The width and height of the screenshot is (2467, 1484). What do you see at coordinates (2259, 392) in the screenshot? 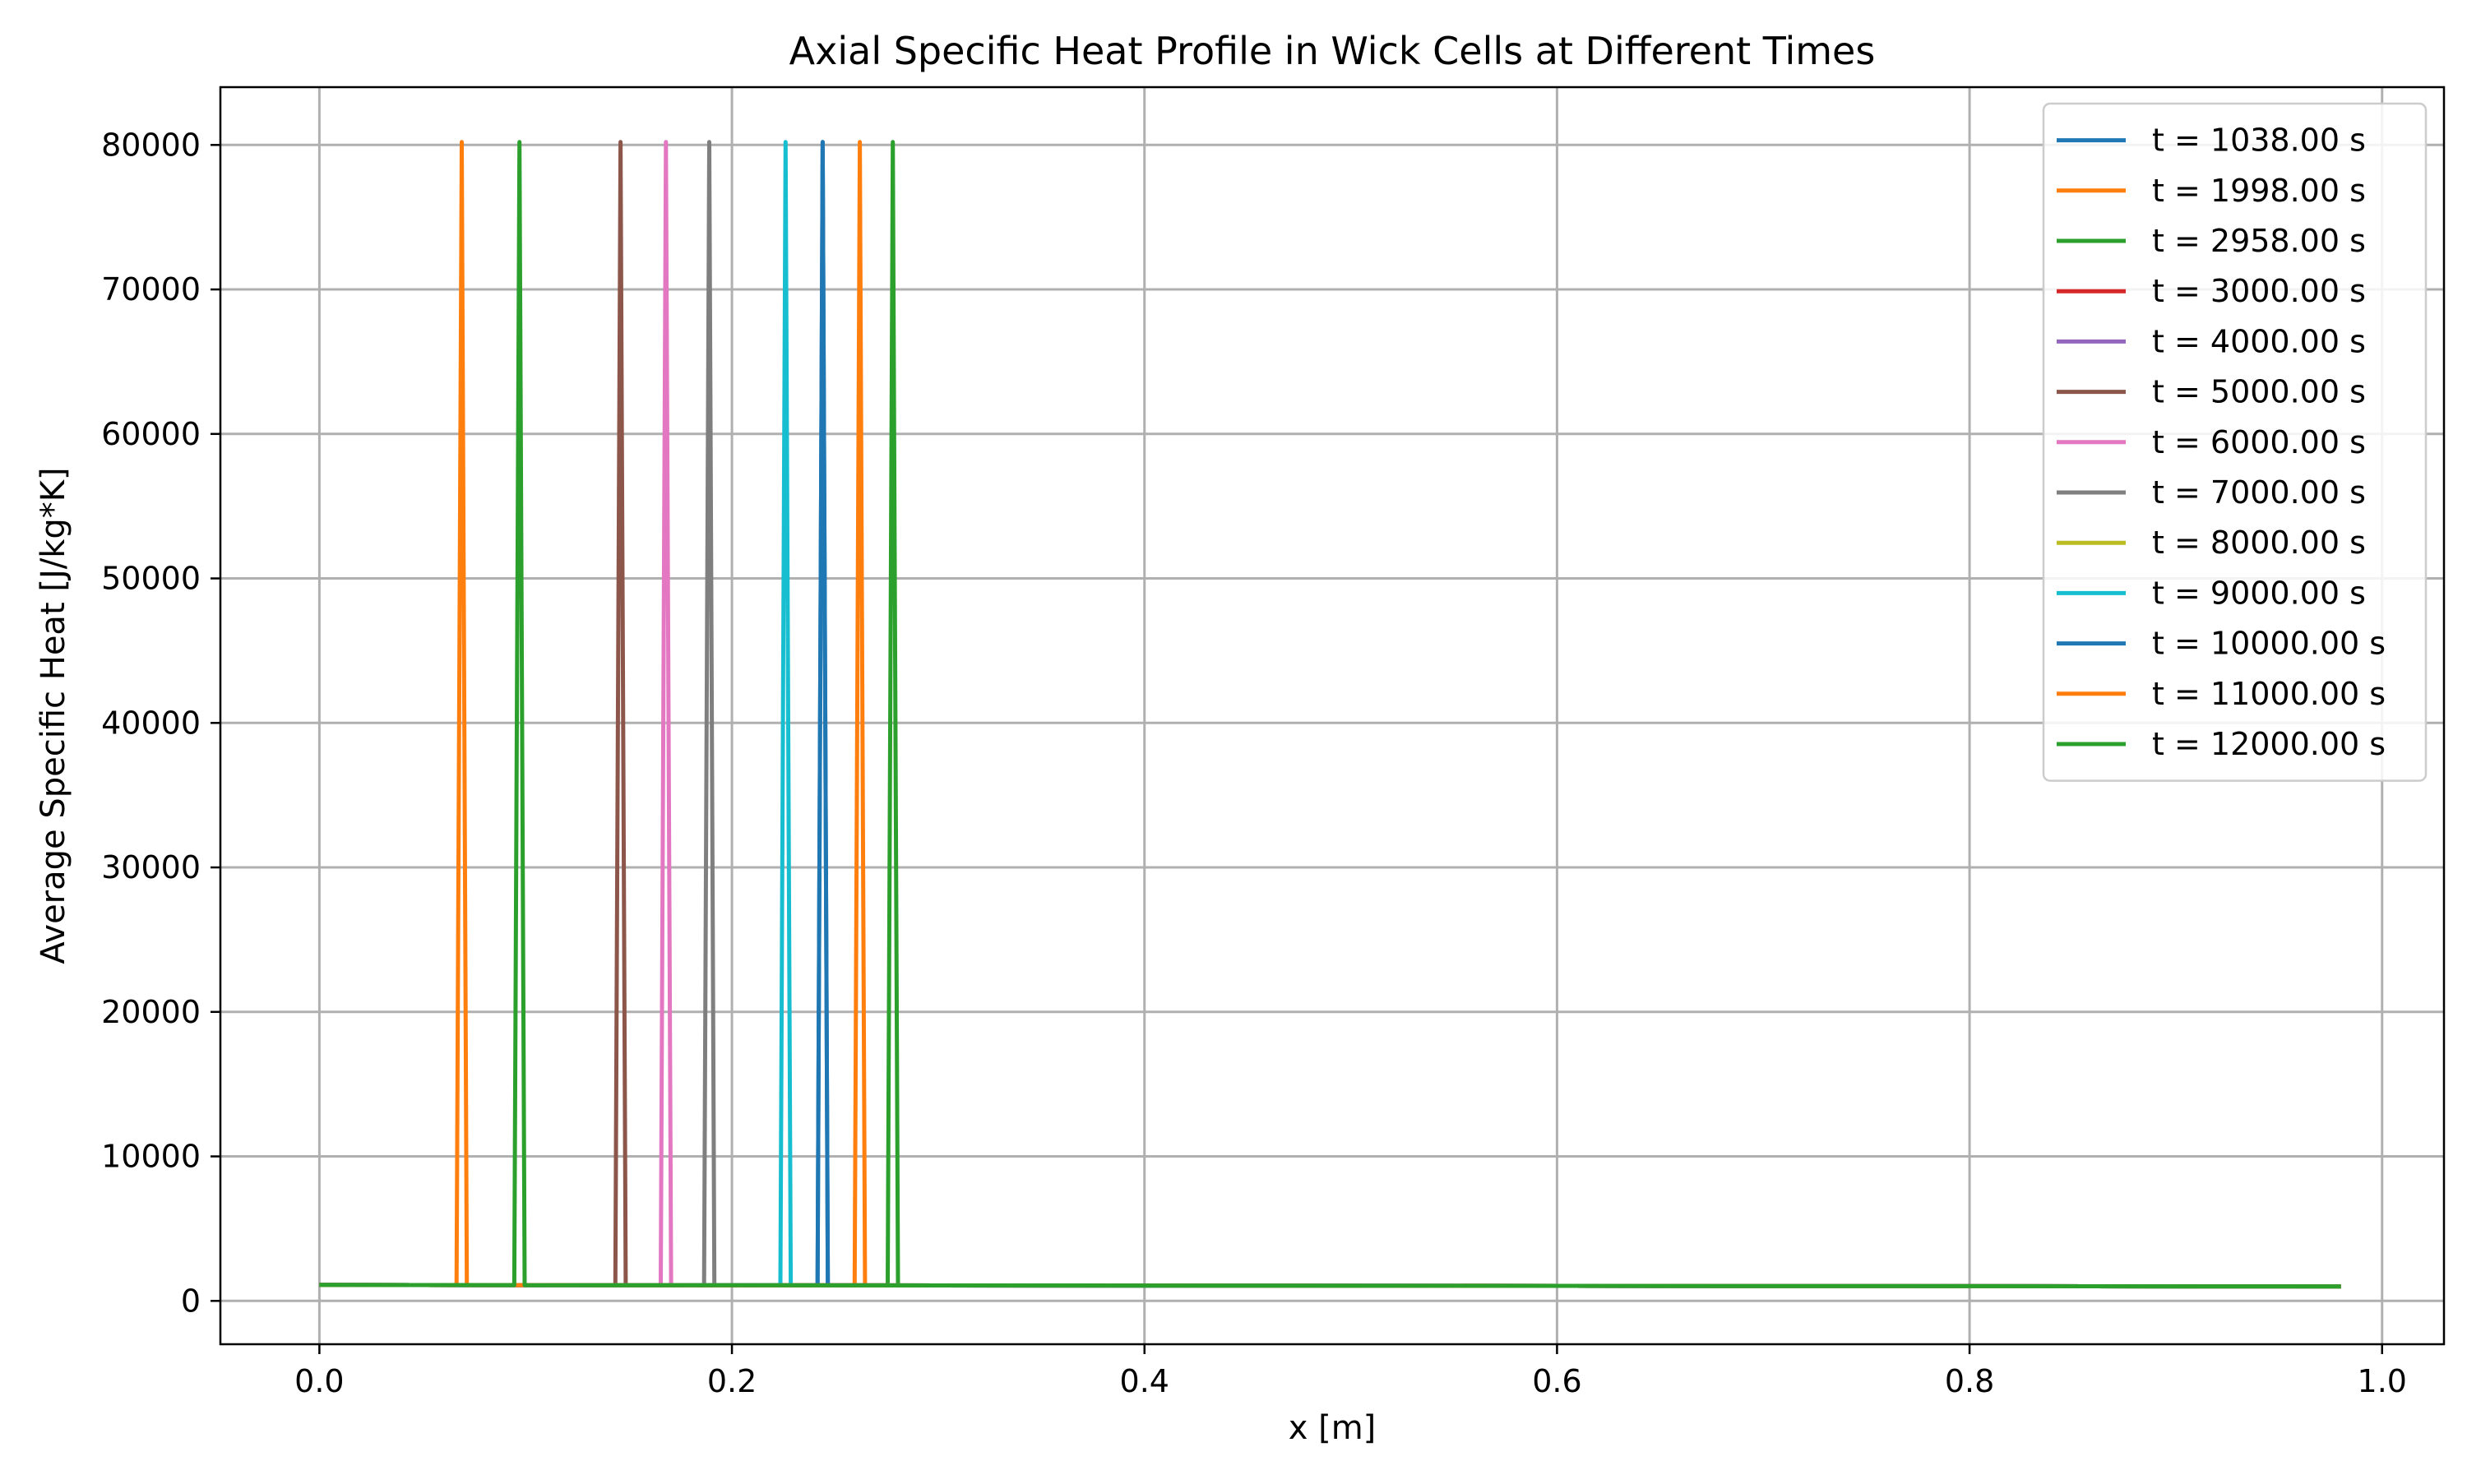
I see `legend-label: t = 5000.00 s` at bounding box center [2259, 392].